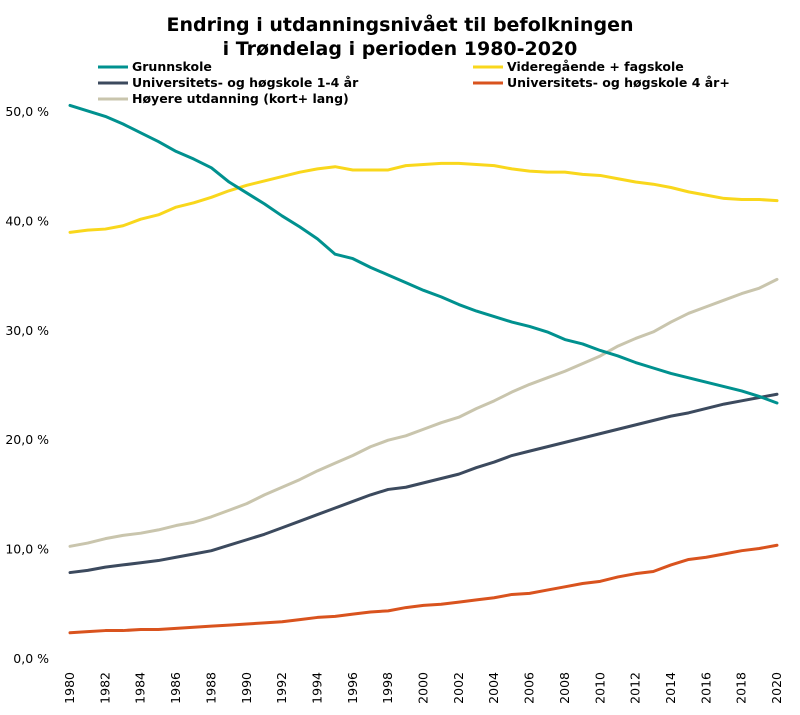 The height and width of the screenshot is (715, 800). What do you see at coordinates (529, 688) in the screenshot?
I see `x-tick-label: 2006` at bounding box center [529, 688].